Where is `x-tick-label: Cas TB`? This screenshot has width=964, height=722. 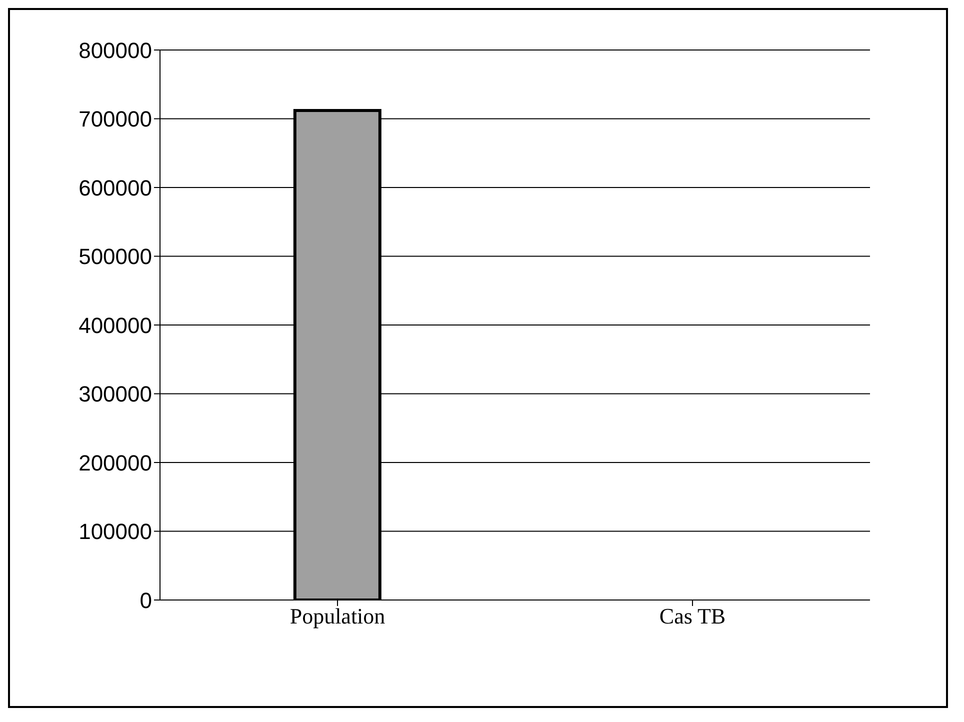
x-tick-label: Cas TB is located at coordinates (692, 616).